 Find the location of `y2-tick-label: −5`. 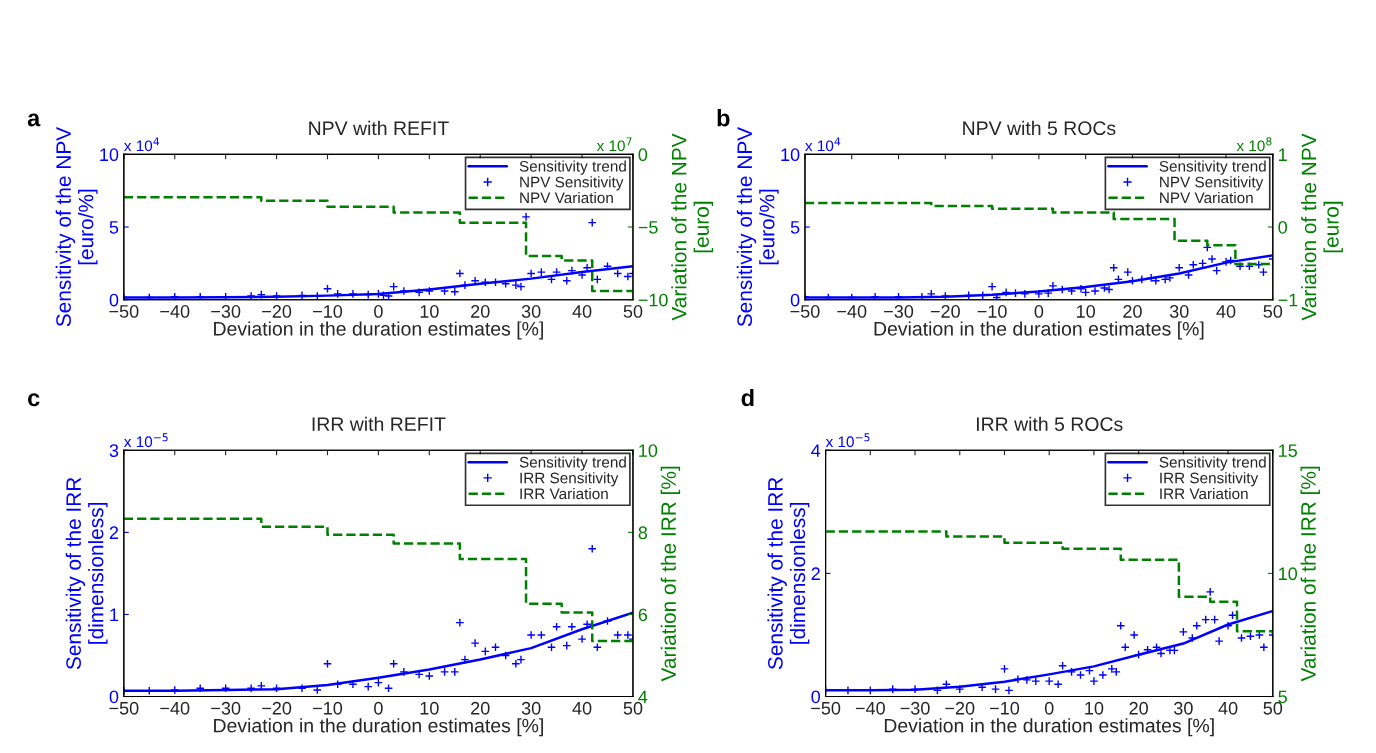

y2-tick-label: −5 is located at coordinates (648, 227).